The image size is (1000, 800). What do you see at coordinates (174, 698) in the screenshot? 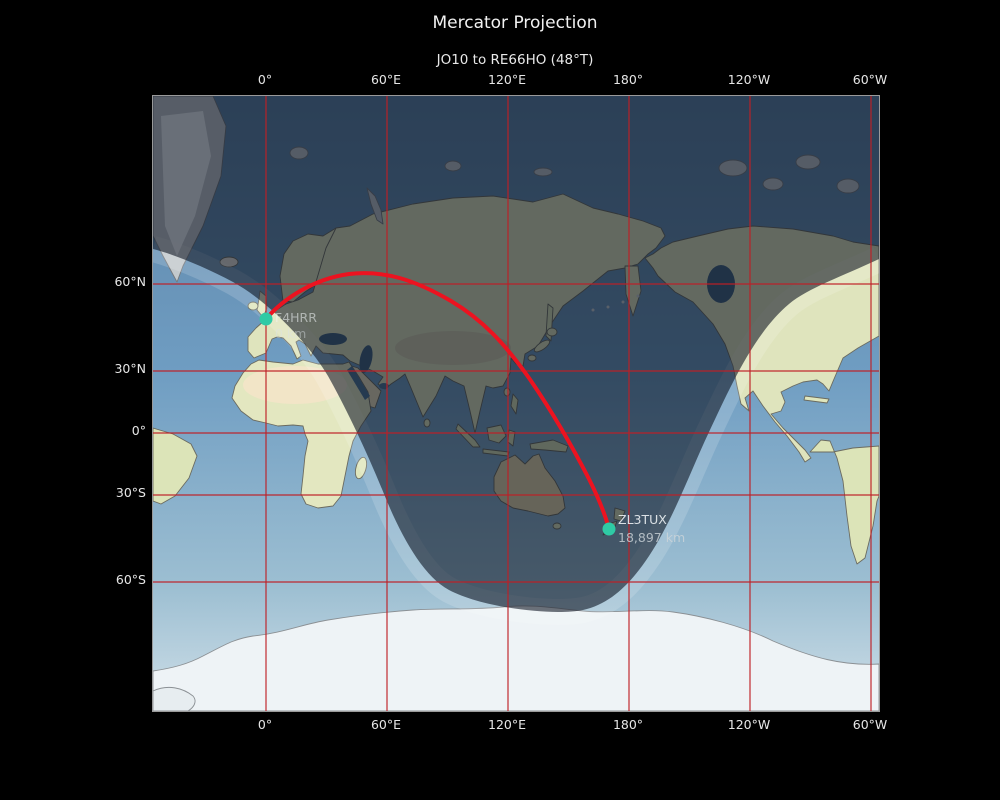
I see `antarctic-peninsula` at bounding box center [174, 698].